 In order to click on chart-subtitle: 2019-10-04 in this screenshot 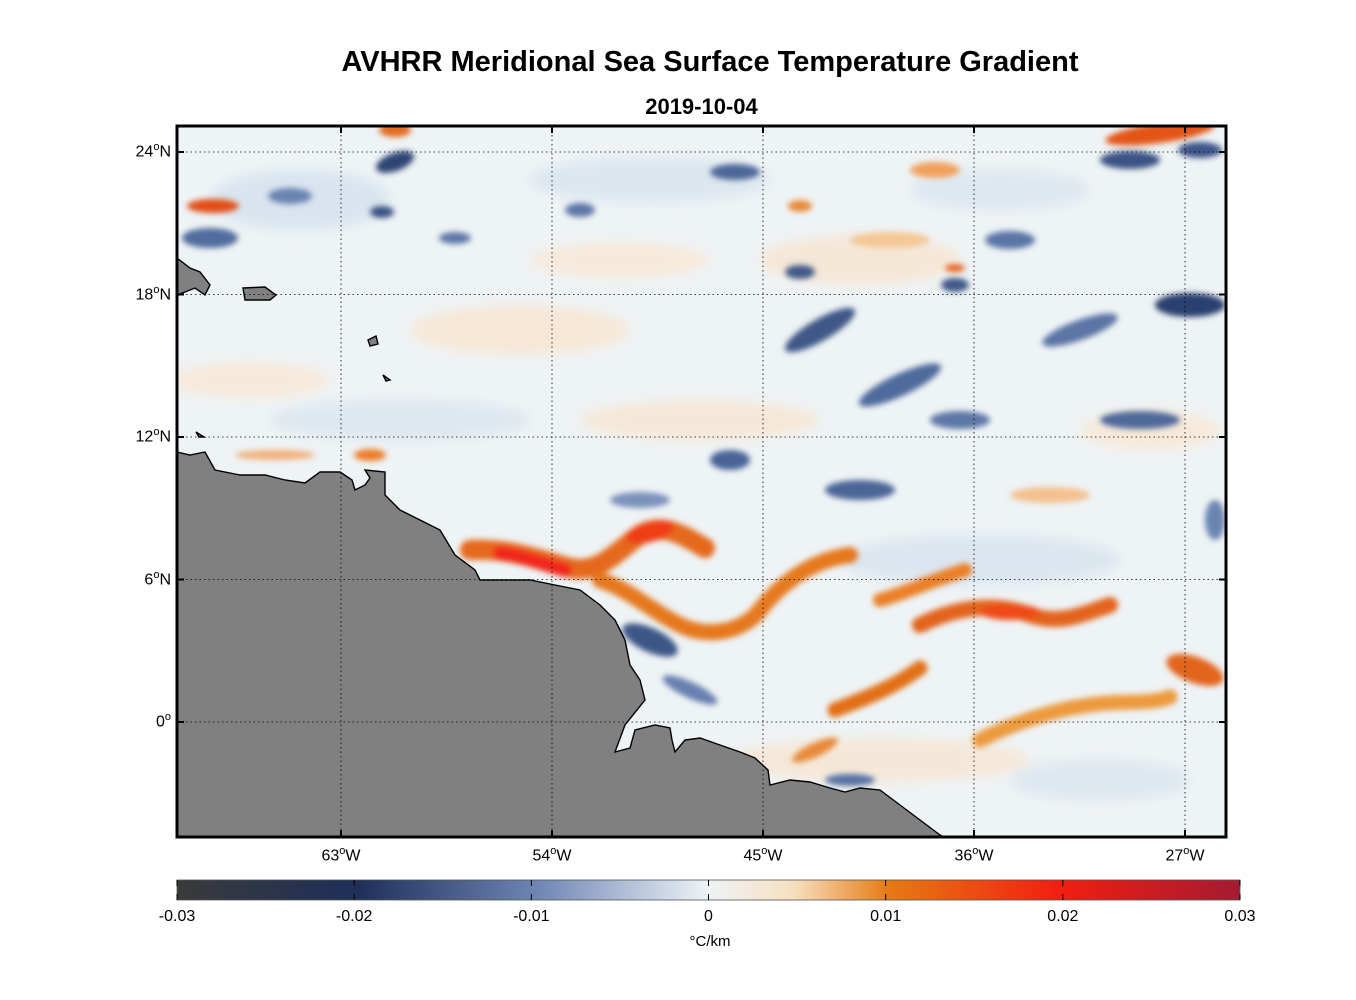, I will do `click(701, 106)`.